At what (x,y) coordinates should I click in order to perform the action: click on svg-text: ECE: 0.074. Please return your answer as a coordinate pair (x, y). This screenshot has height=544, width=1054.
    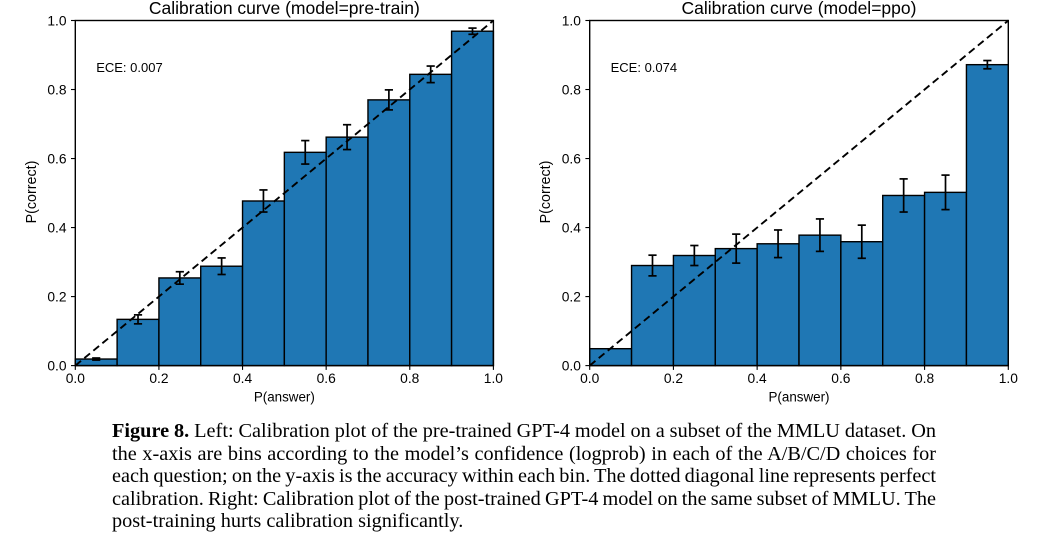
    Looking at the image, I should click on (644, 67).